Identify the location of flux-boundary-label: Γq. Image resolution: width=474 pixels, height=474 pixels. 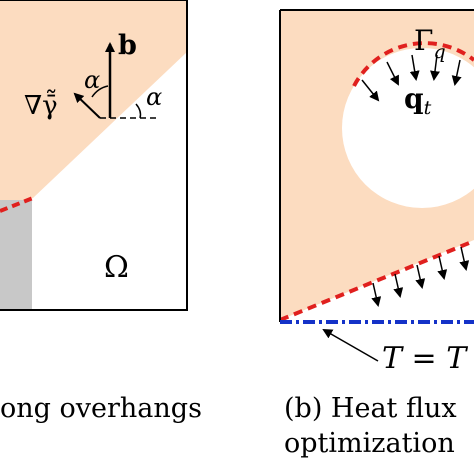
(430, 43).